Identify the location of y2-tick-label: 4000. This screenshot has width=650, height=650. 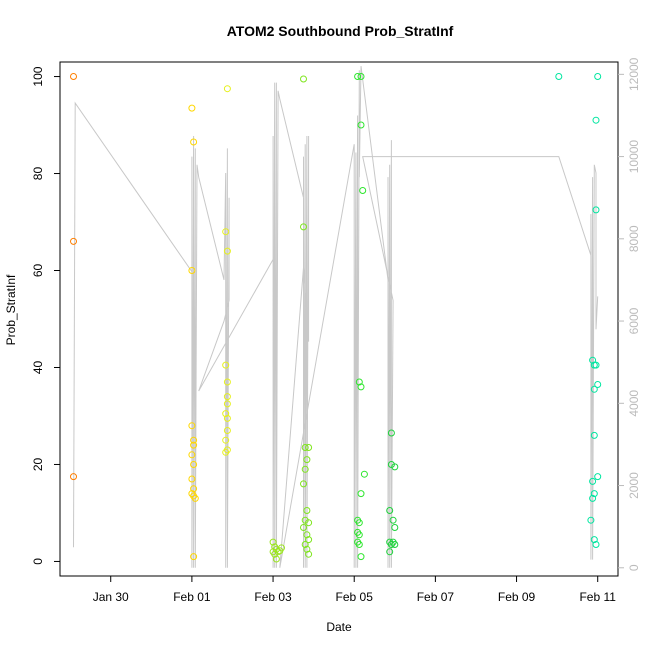
(634, 403).